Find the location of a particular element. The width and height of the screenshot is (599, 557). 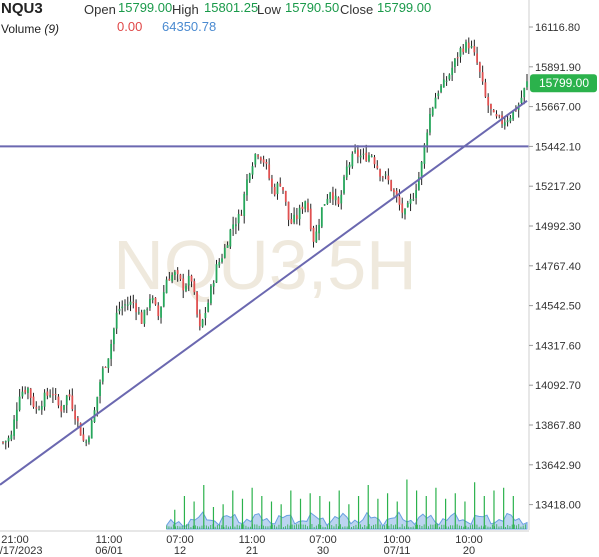

close-label: Close is located at coordinates (357, 9).